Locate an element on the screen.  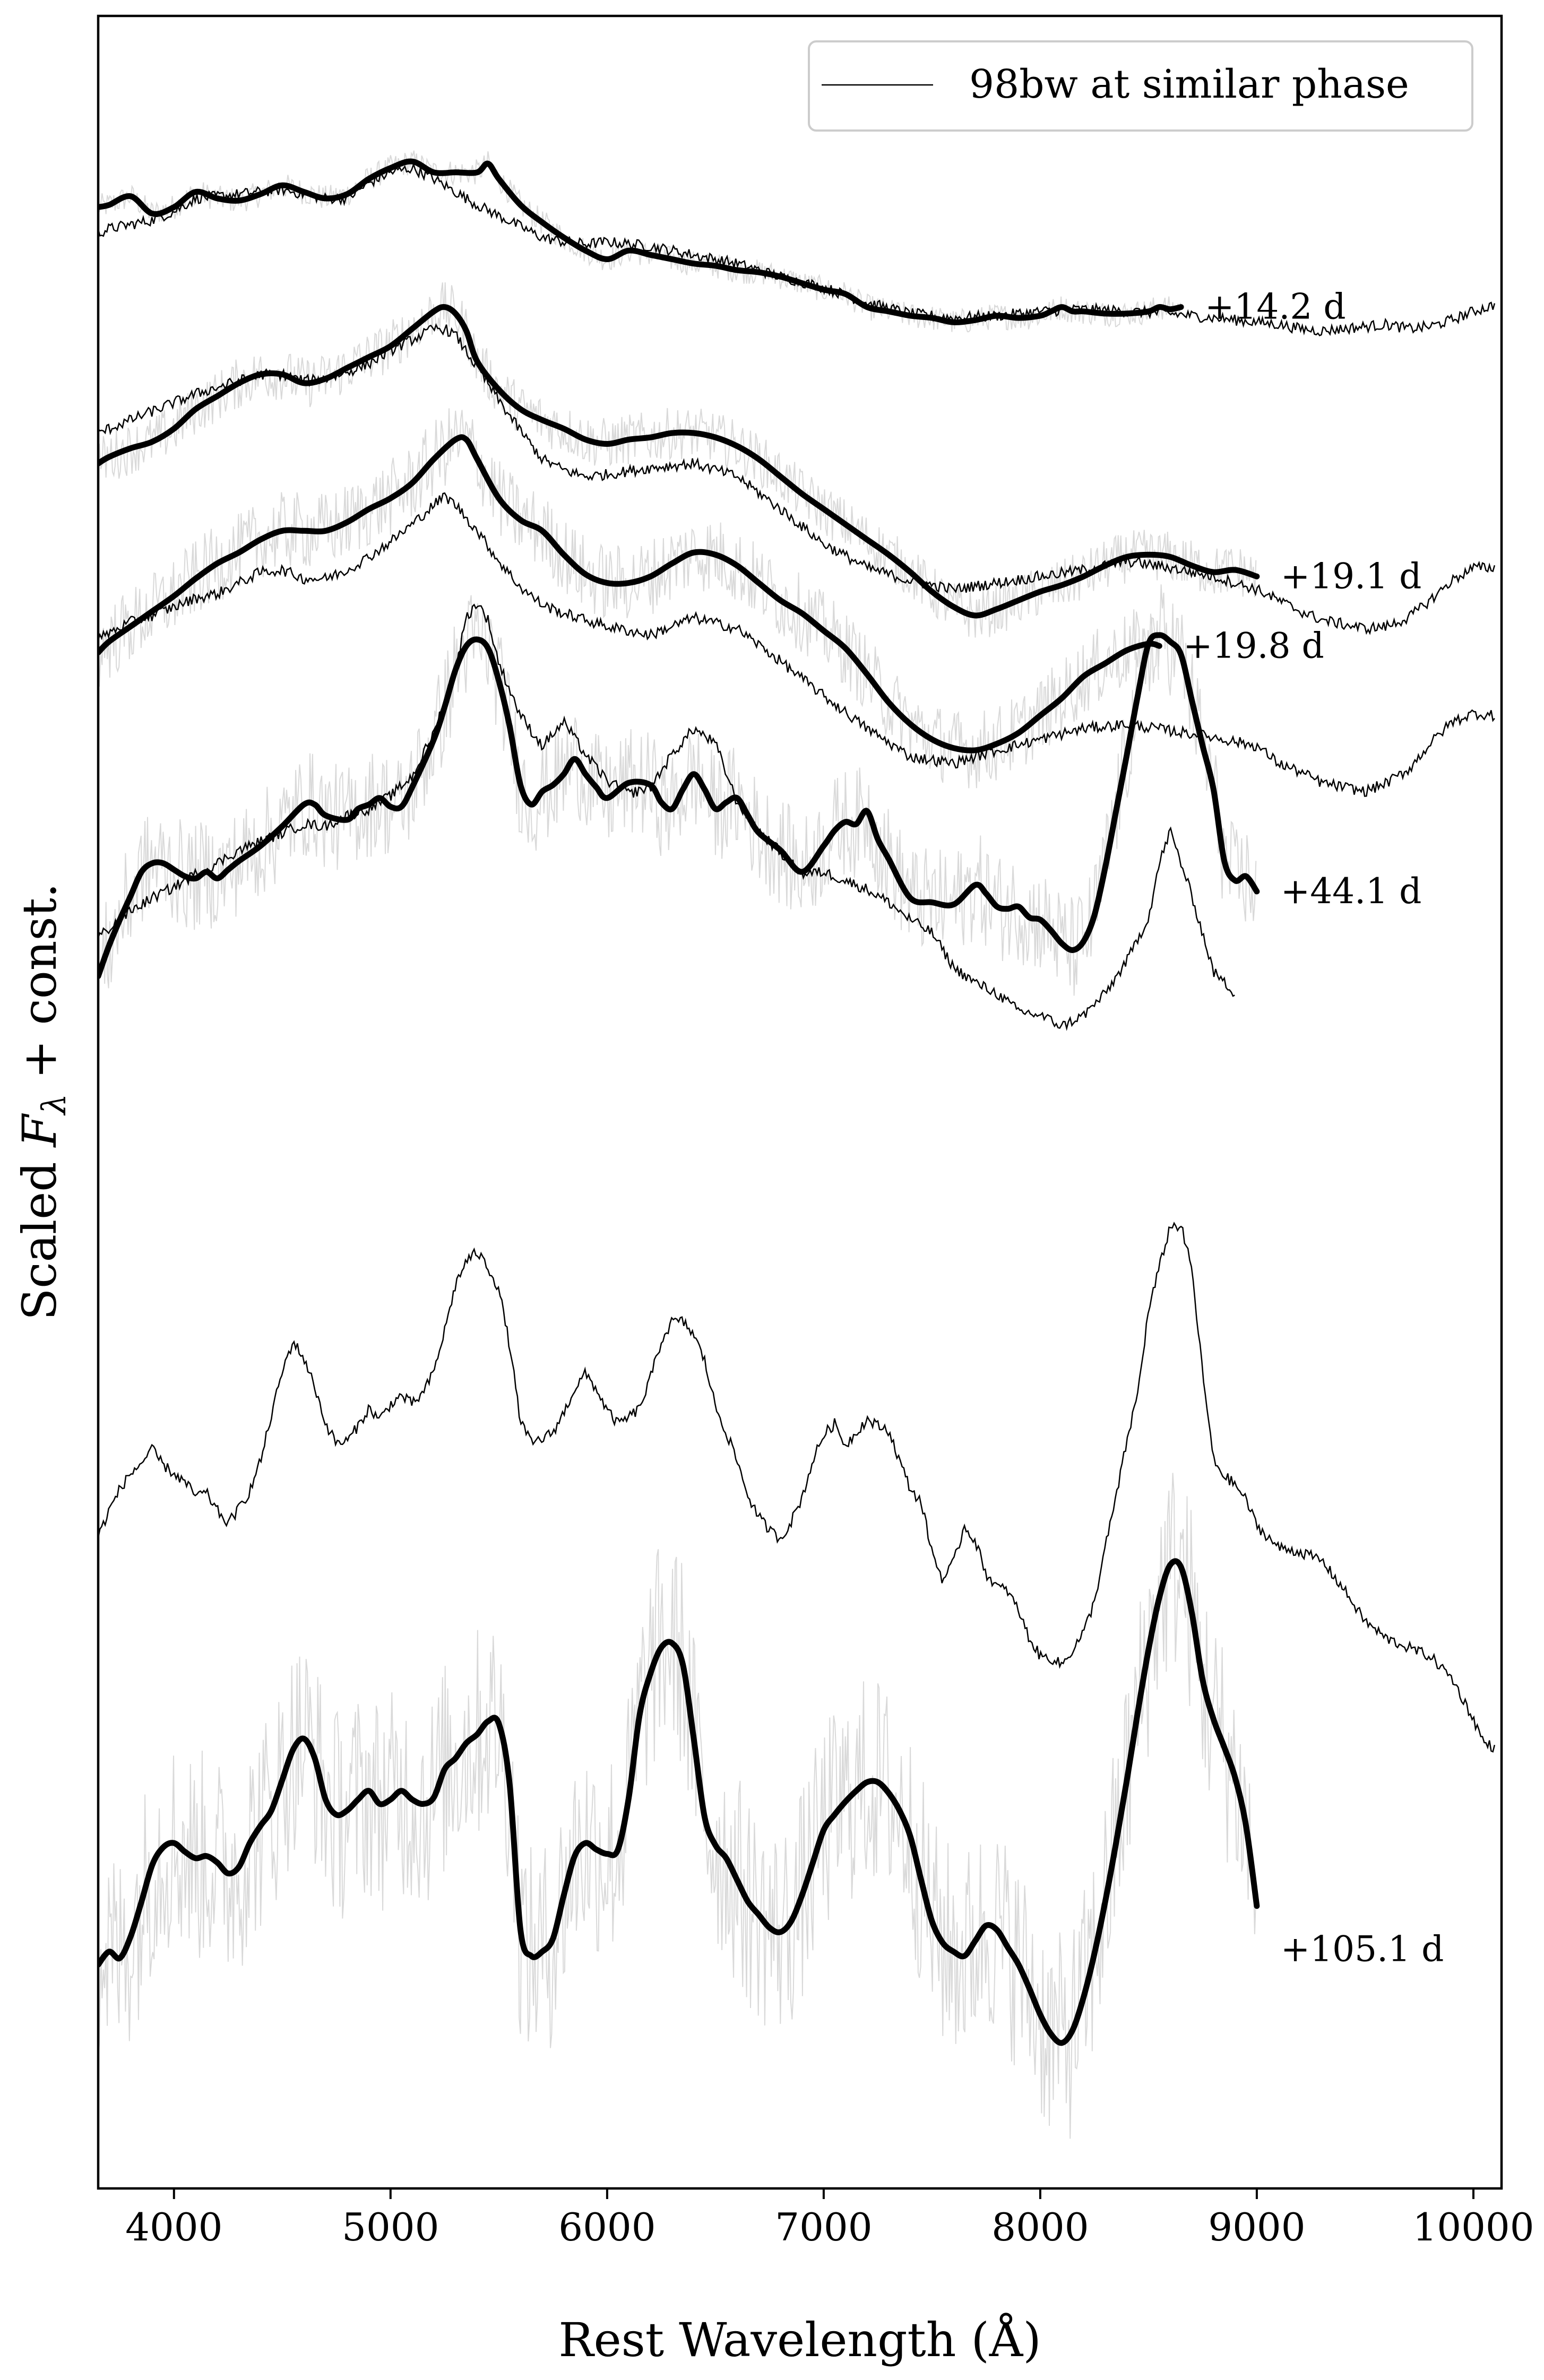
x-axis-ticks: 4000 5000 6000 7000 8000 9000 10000 is located at coordinates (829, 2218).